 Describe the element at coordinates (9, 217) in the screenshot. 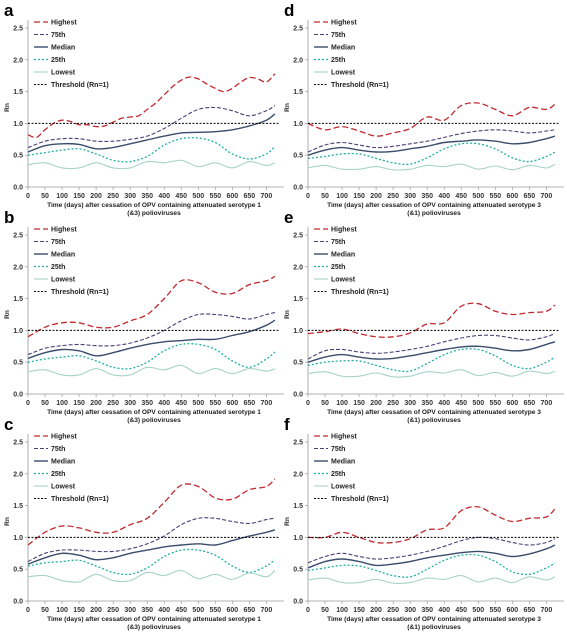

I see `panel-letter: b` at that location.